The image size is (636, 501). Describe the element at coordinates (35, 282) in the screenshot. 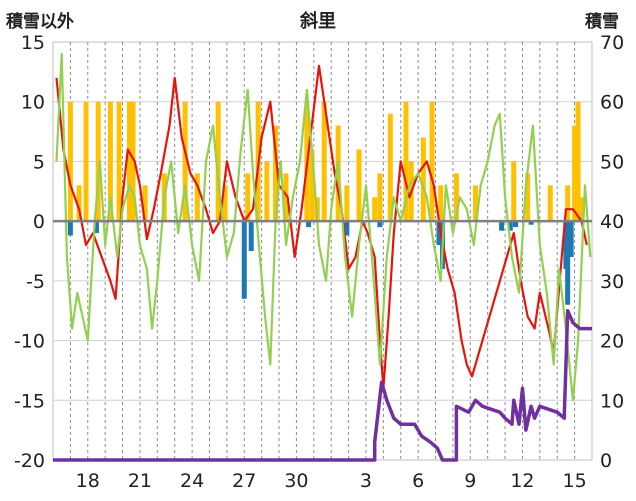

I see `y-left-tick-label: -5` at that location.